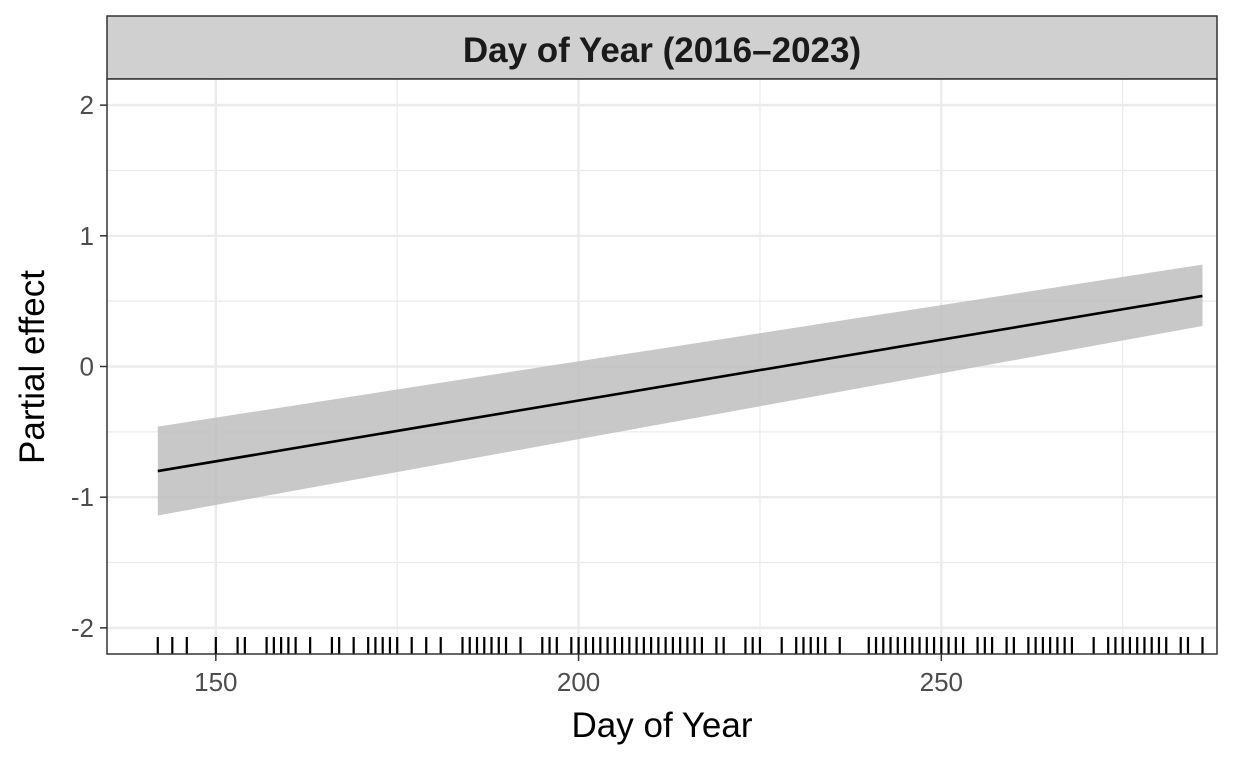 The height and width of the screenshot is (762, 1234). I want to click on x-tick-label: 150, so click(215, 682).